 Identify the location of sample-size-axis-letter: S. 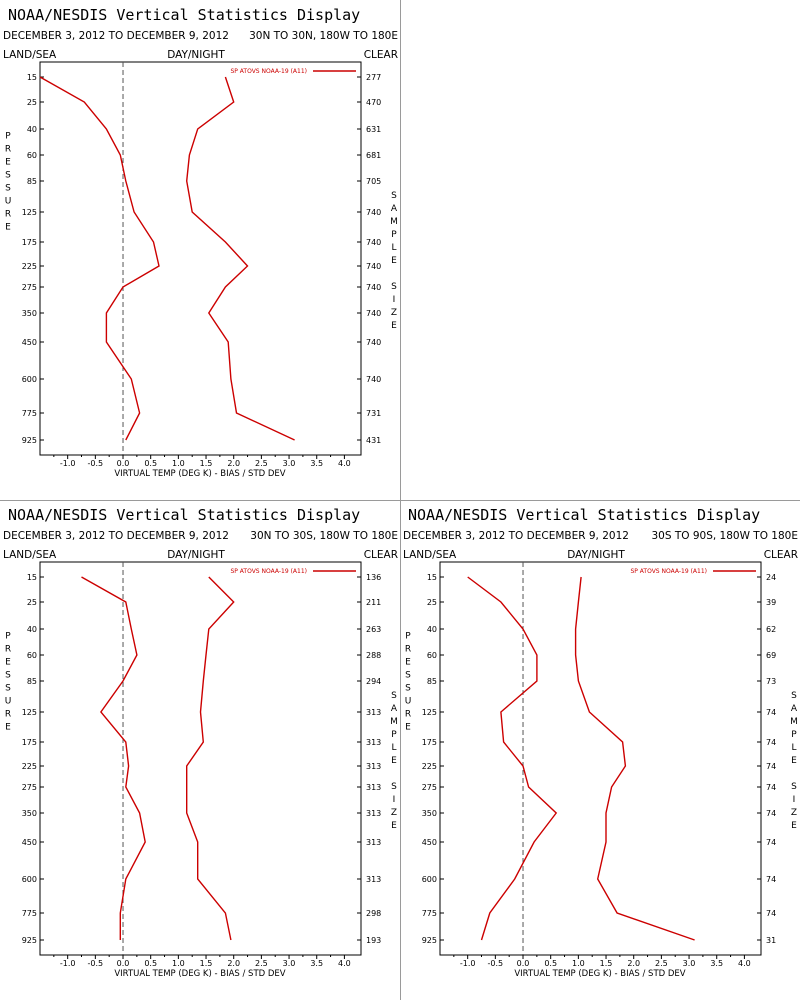
(394, 787).